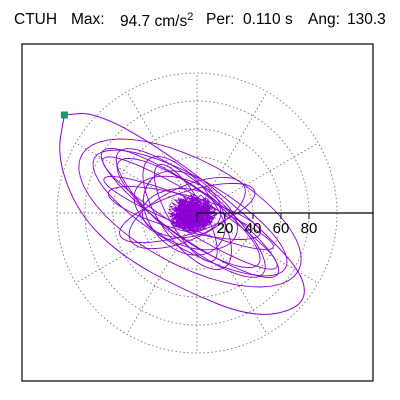 This screenshot has width=400, height=400. I want to click on angle-label: Ang:, so click(324, 19).